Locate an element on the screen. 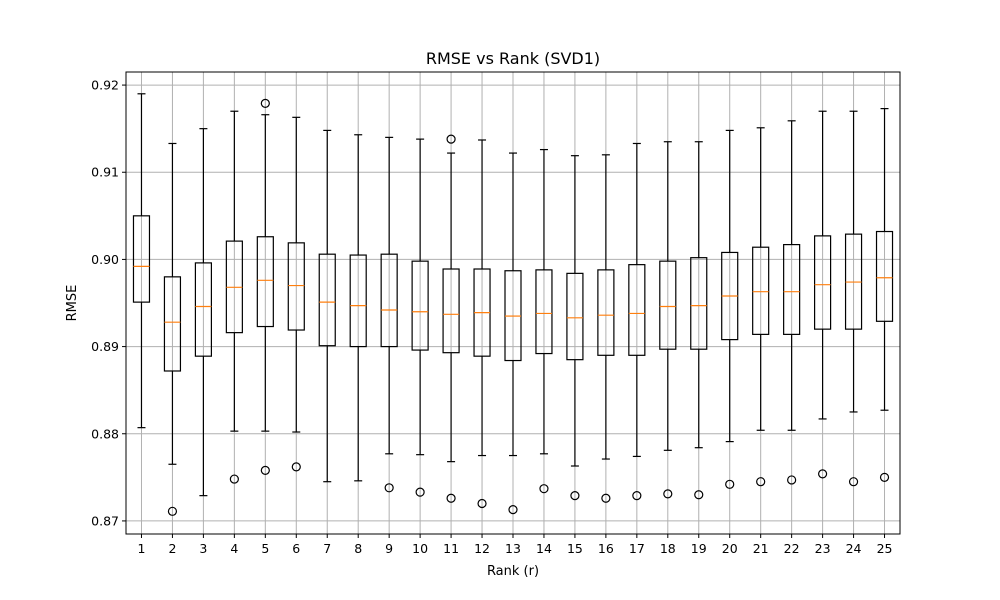 The image size is (1000, 600). y-tick-label: 0.88 is located at coordinates (105, 433).